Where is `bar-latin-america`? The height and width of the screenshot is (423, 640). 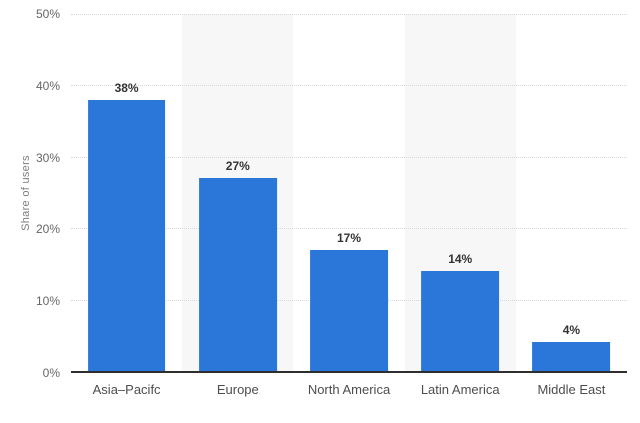
bar-latin-america is located at coordinates (460, 321).